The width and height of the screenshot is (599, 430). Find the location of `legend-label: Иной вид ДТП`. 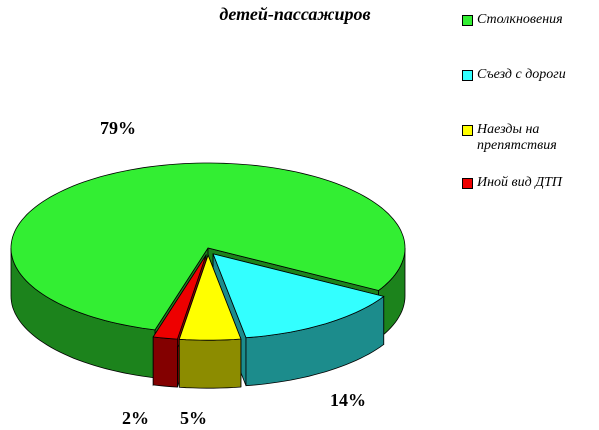

legend-label: Иной вид ДТП is located at coordinates (520, 182).